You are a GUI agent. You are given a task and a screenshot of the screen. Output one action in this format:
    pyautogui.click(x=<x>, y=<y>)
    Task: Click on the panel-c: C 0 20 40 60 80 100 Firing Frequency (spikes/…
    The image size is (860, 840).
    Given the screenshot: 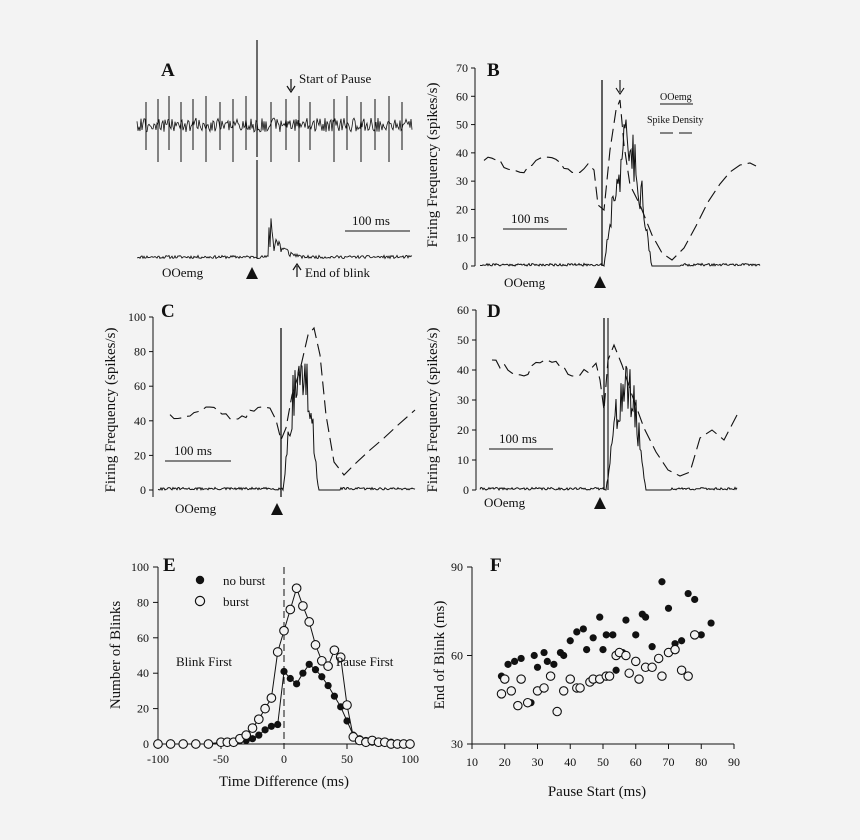 What is the action you would take?
    pyautogui.click(x=259, y=408)
    